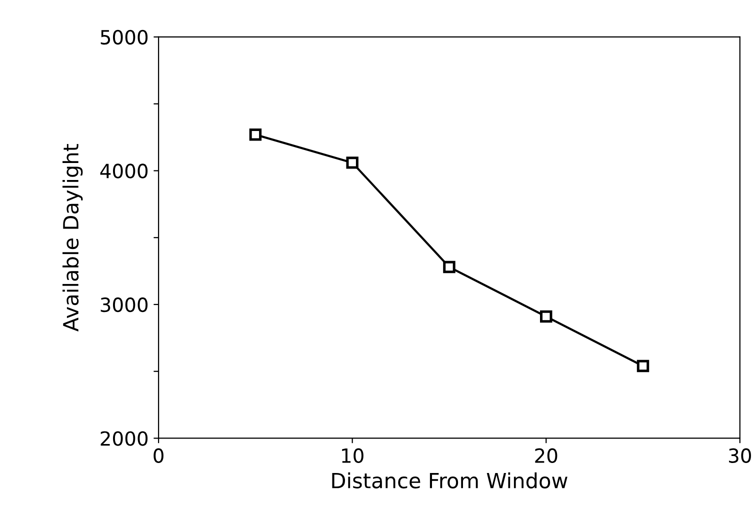 This screenshot has height=528, width=755. I want to click on y-tick-label: 3000, so click(124, 304).